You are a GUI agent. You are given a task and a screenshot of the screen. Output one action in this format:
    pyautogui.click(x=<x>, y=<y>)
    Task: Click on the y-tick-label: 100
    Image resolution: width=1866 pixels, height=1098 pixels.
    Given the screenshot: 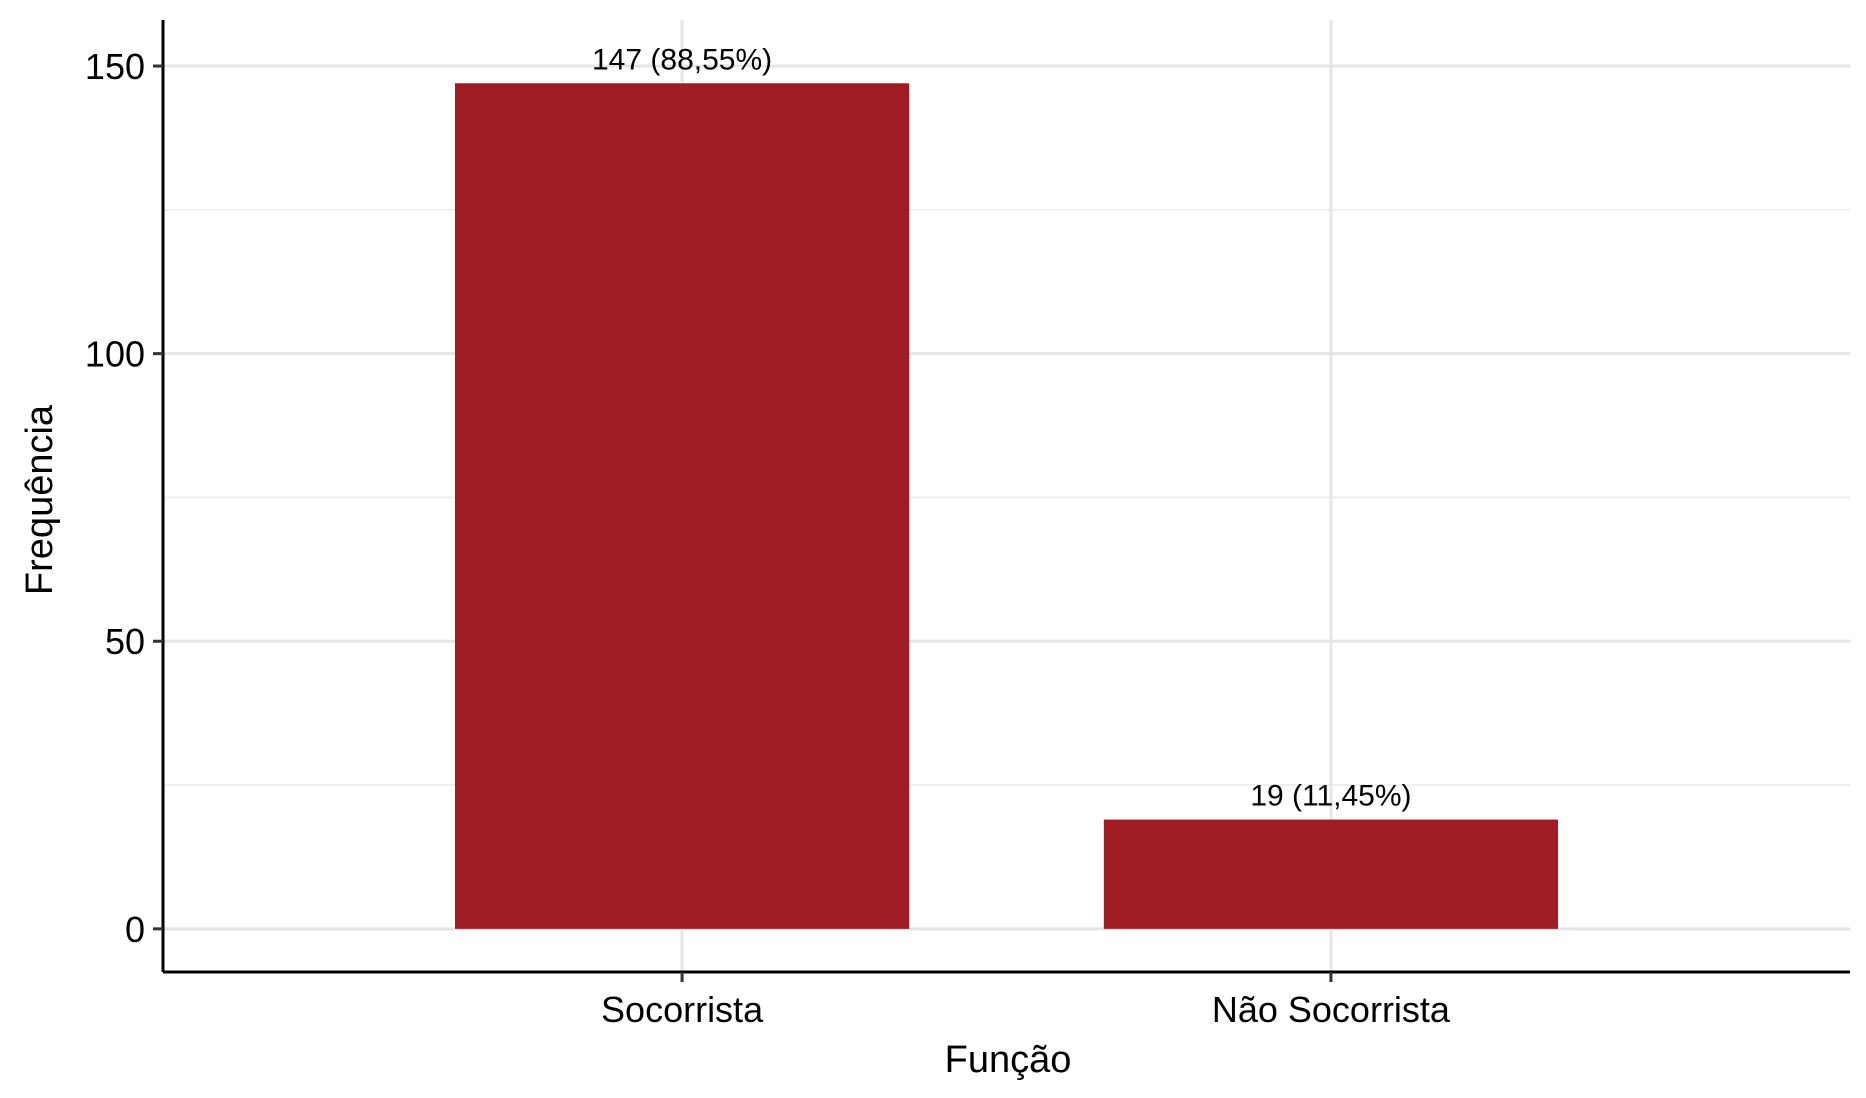 What is the action you would take?
    pyautogui.click(x=115, y=354)
    